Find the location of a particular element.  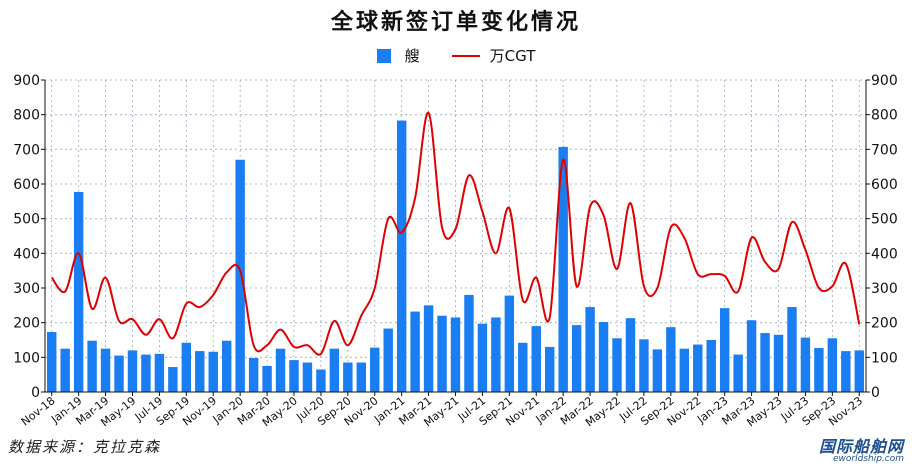

y-tick-left: 800 is located at coordinates (26, 116).